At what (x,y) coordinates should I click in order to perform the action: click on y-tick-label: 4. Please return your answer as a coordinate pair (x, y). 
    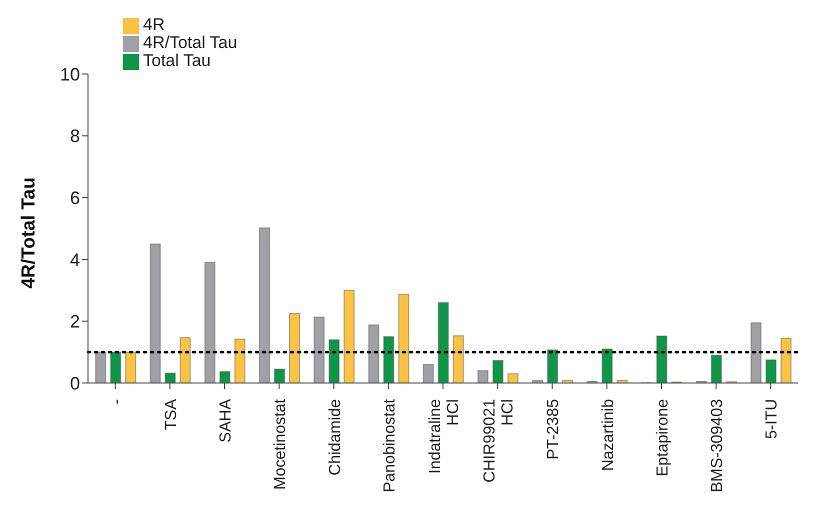
    Looking at the image, I should click on (75, 260).